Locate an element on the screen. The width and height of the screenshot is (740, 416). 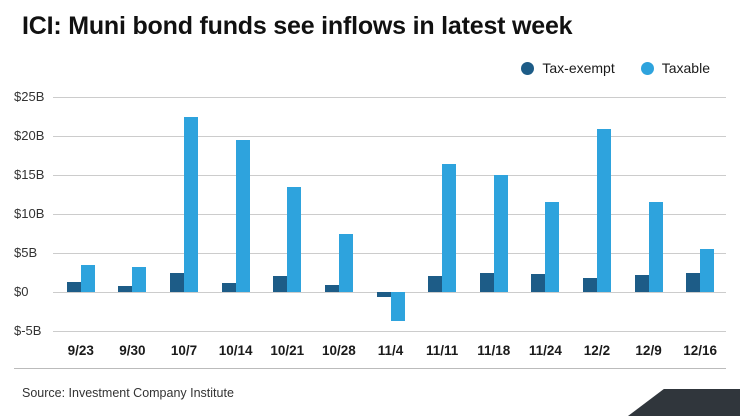
x-axis-label-11/24: 11/24 is located at coordinates (545, 350).